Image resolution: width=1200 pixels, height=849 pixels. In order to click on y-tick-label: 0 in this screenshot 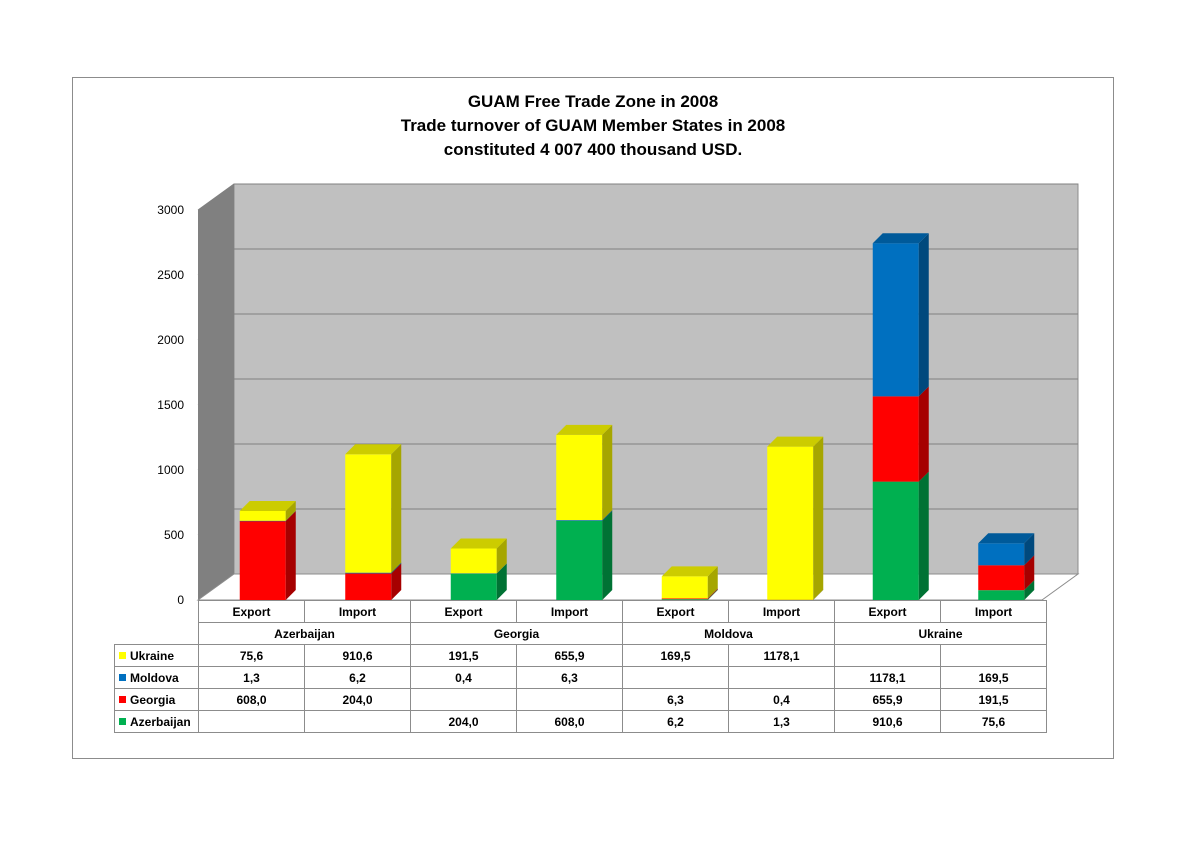, I will do `click(180, 600)`.